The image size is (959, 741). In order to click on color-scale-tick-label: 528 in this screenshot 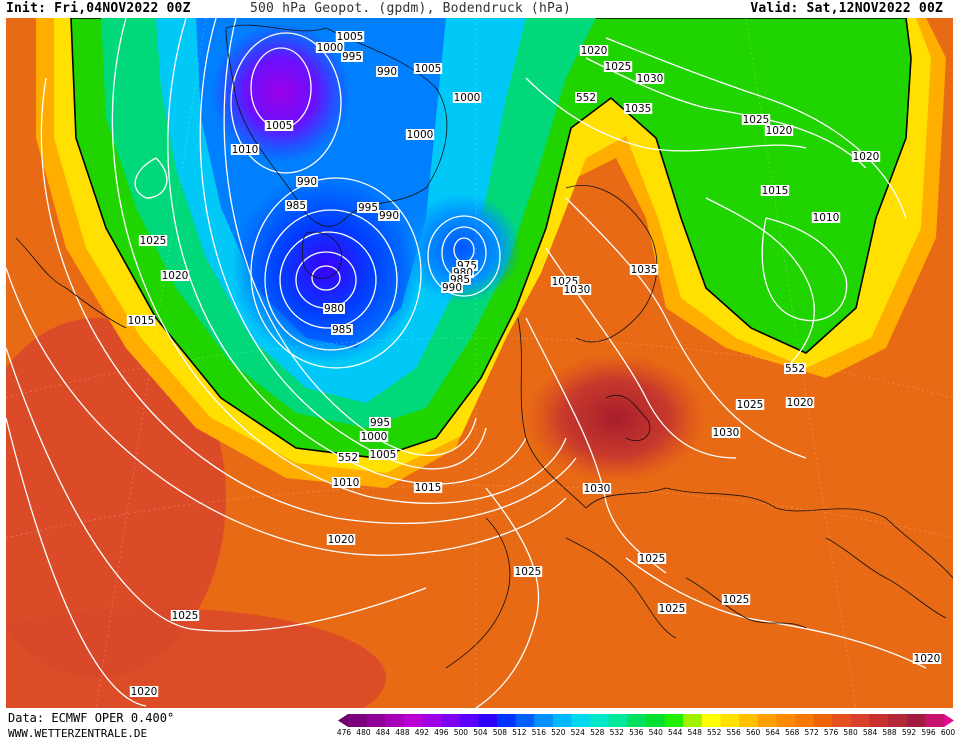, I will do `click(597, 732)`.